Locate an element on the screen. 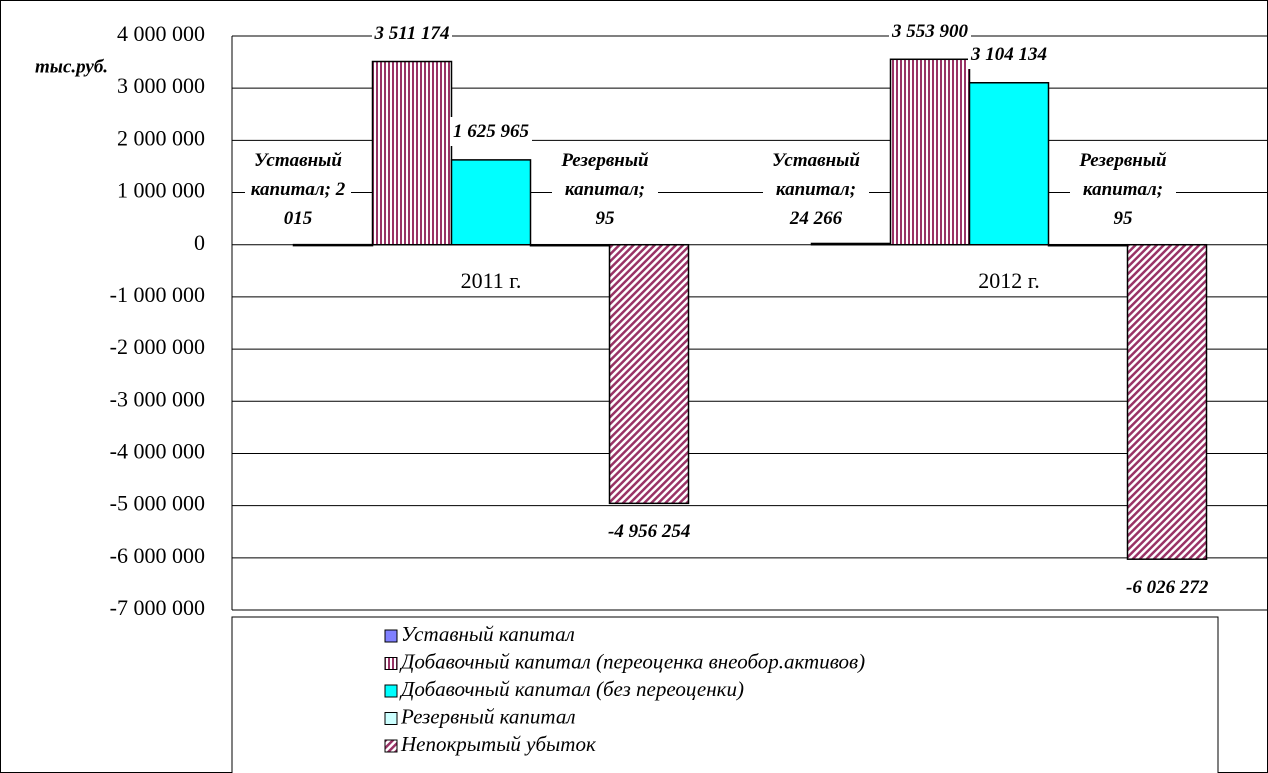 This screenshot has width=1268, height=773. y-tick-label: -7 000 000 is located at coordinates (157, 607).